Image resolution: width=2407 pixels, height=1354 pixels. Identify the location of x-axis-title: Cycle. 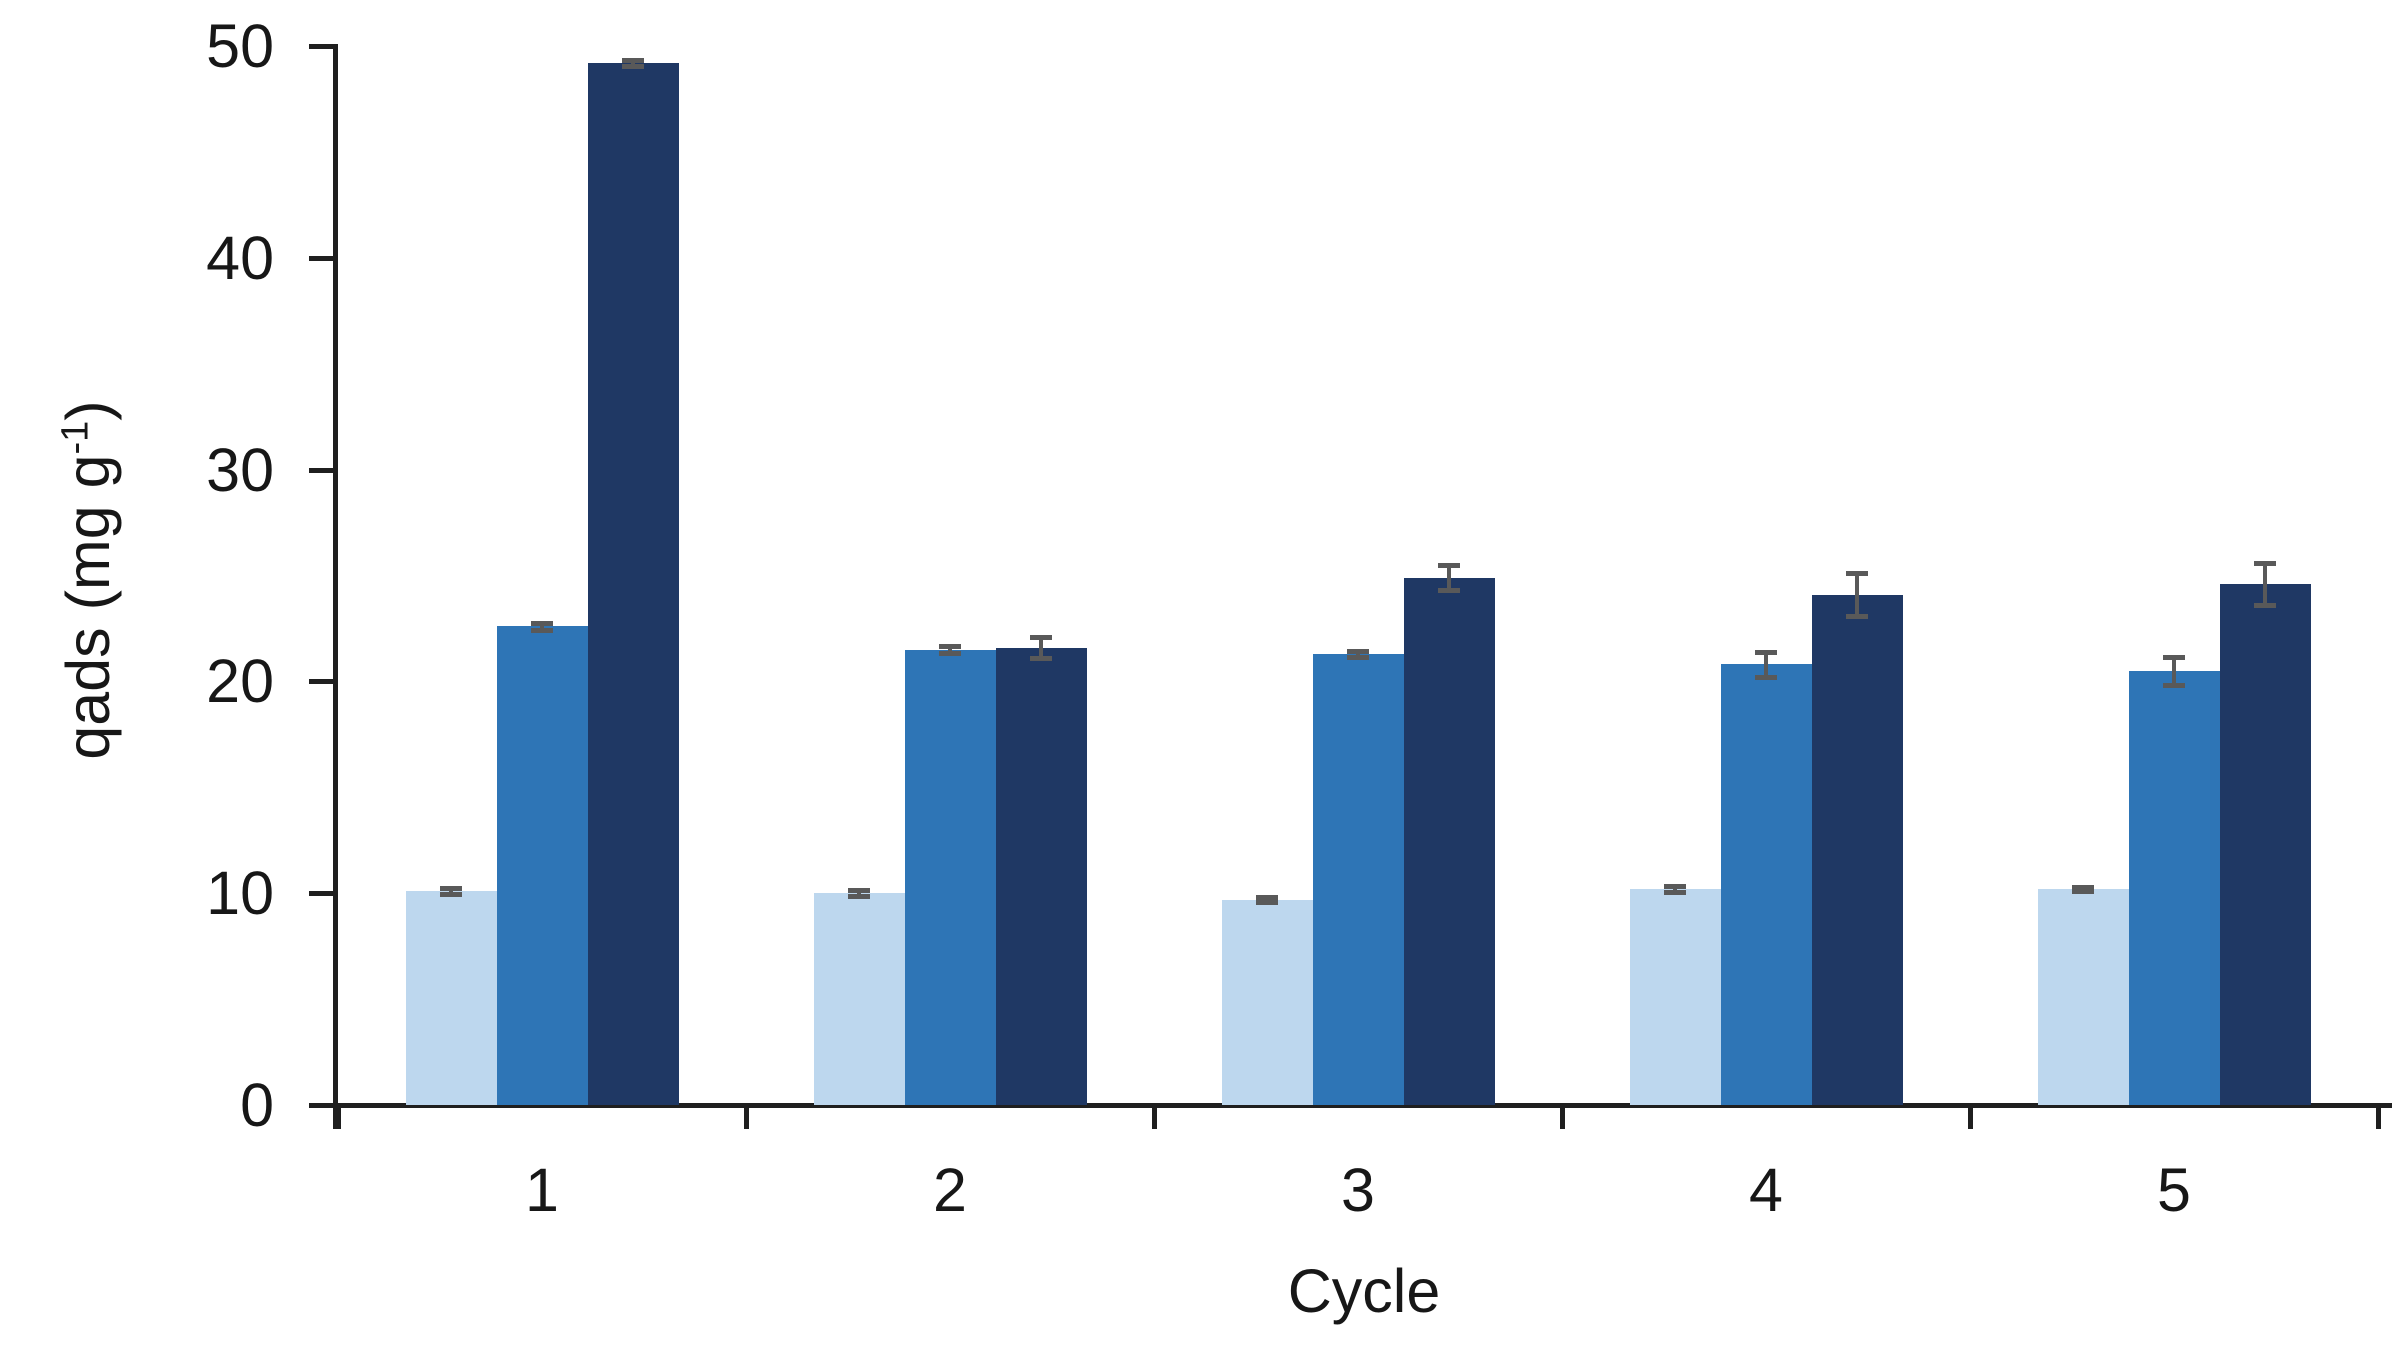
(1364, 1291).